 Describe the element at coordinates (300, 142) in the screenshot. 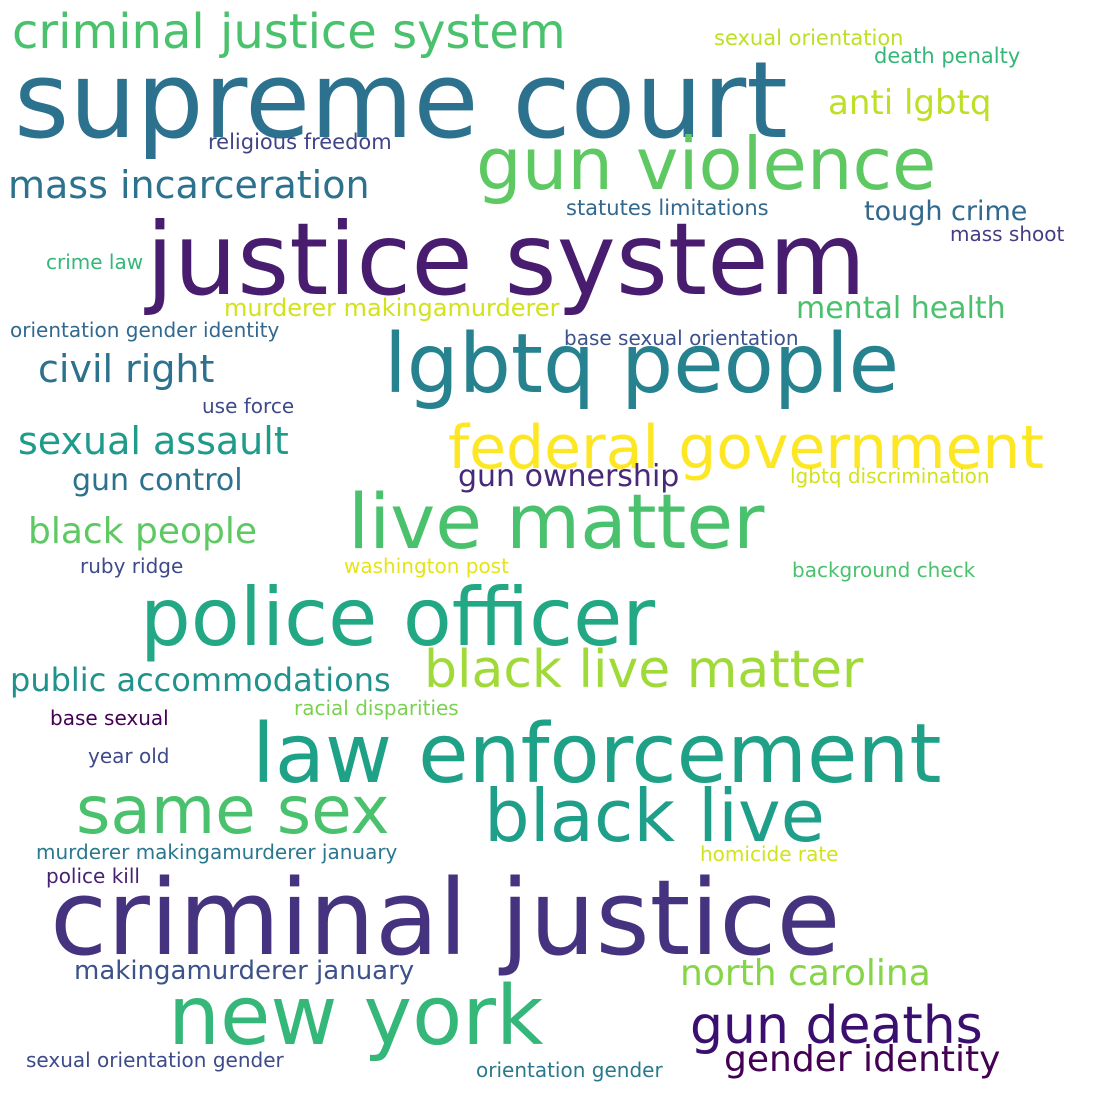

I see `word: religious freedom` at that location.